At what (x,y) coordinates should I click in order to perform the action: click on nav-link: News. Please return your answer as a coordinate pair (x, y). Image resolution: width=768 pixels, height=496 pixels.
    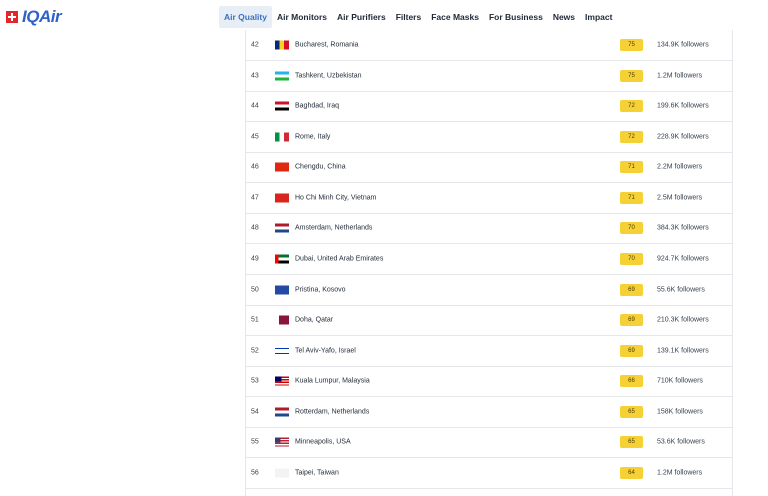
    Looking at the image, I should click on (564, 17).